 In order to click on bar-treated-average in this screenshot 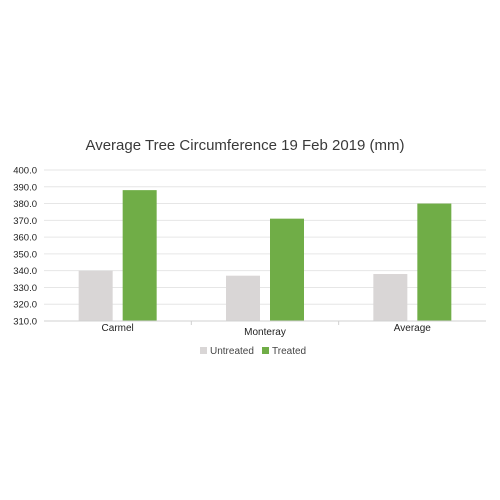, I will do `click(434, 262)`.